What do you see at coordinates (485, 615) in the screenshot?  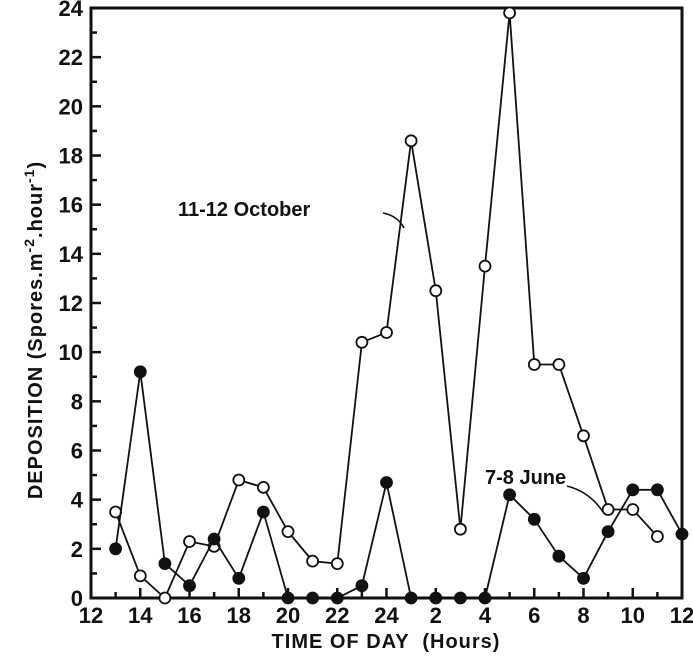 I see `x-tick-label: 4` at bounding box center [485, 615].